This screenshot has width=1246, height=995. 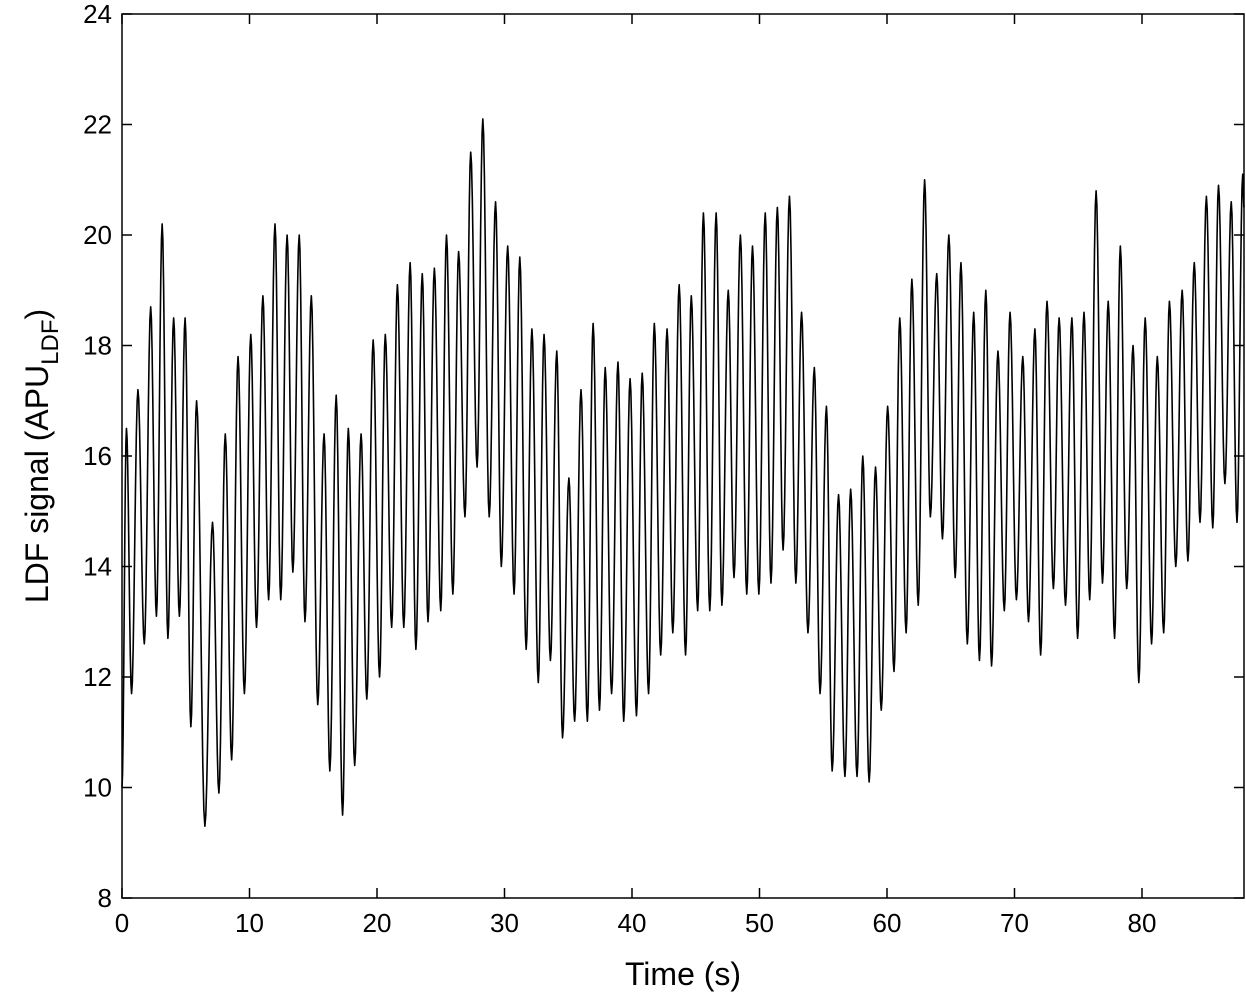 I want to click on y-tick-label: 22, so click(x=97, y=125).